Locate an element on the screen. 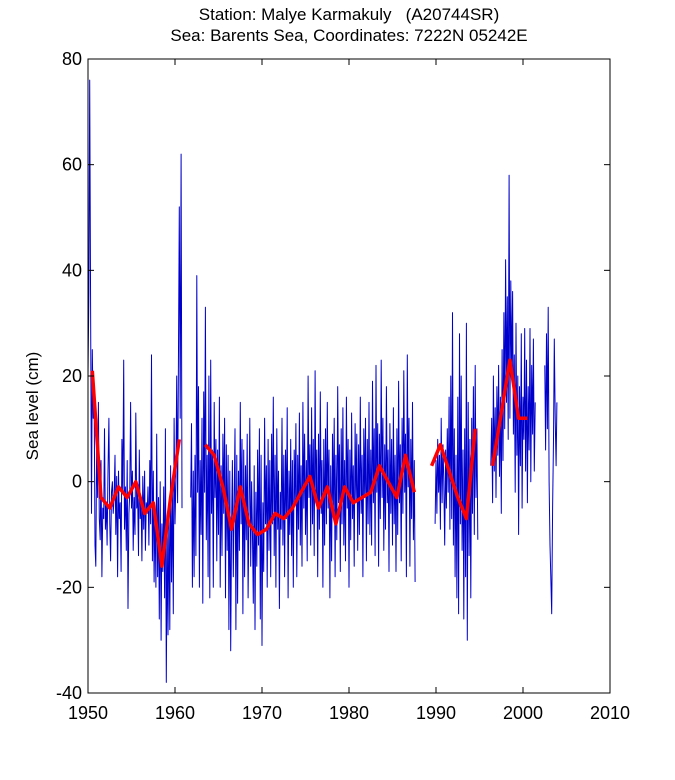 This screenshot has height=780, width=675. x-tick-label-1980: 1980 is located at coordinates (349, 713).